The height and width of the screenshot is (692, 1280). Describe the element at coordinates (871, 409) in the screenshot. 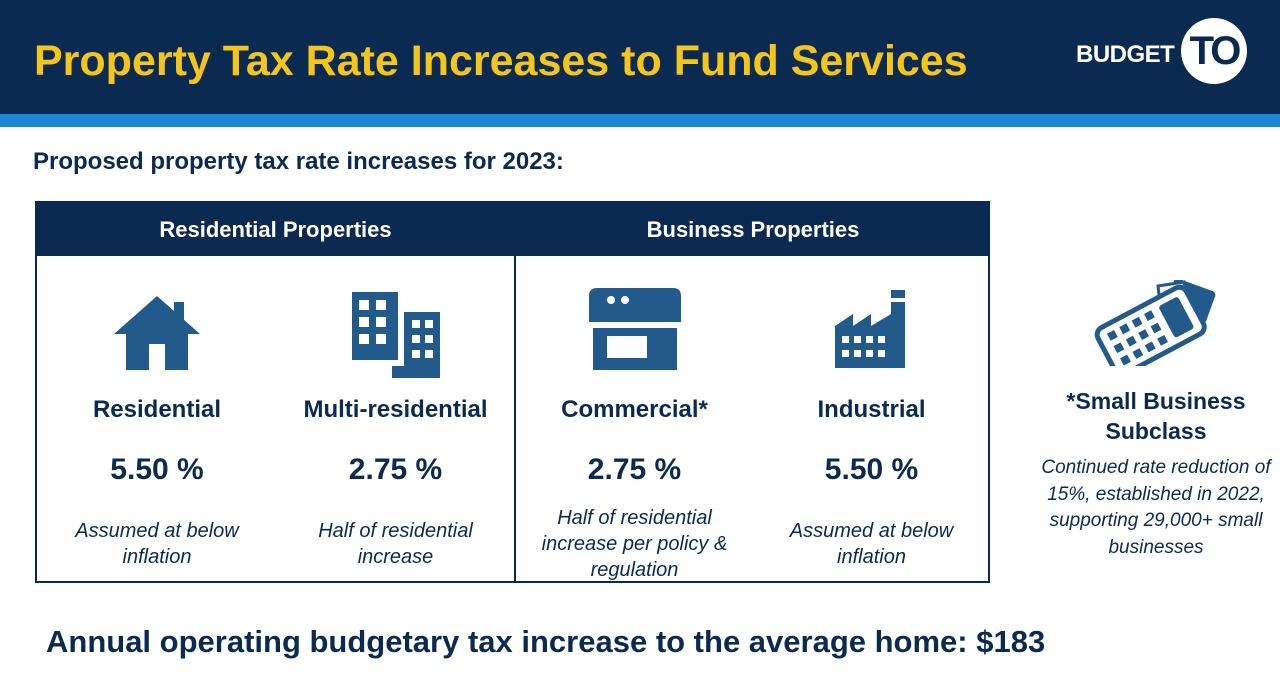

I see `category-name: Industrial` at that location.